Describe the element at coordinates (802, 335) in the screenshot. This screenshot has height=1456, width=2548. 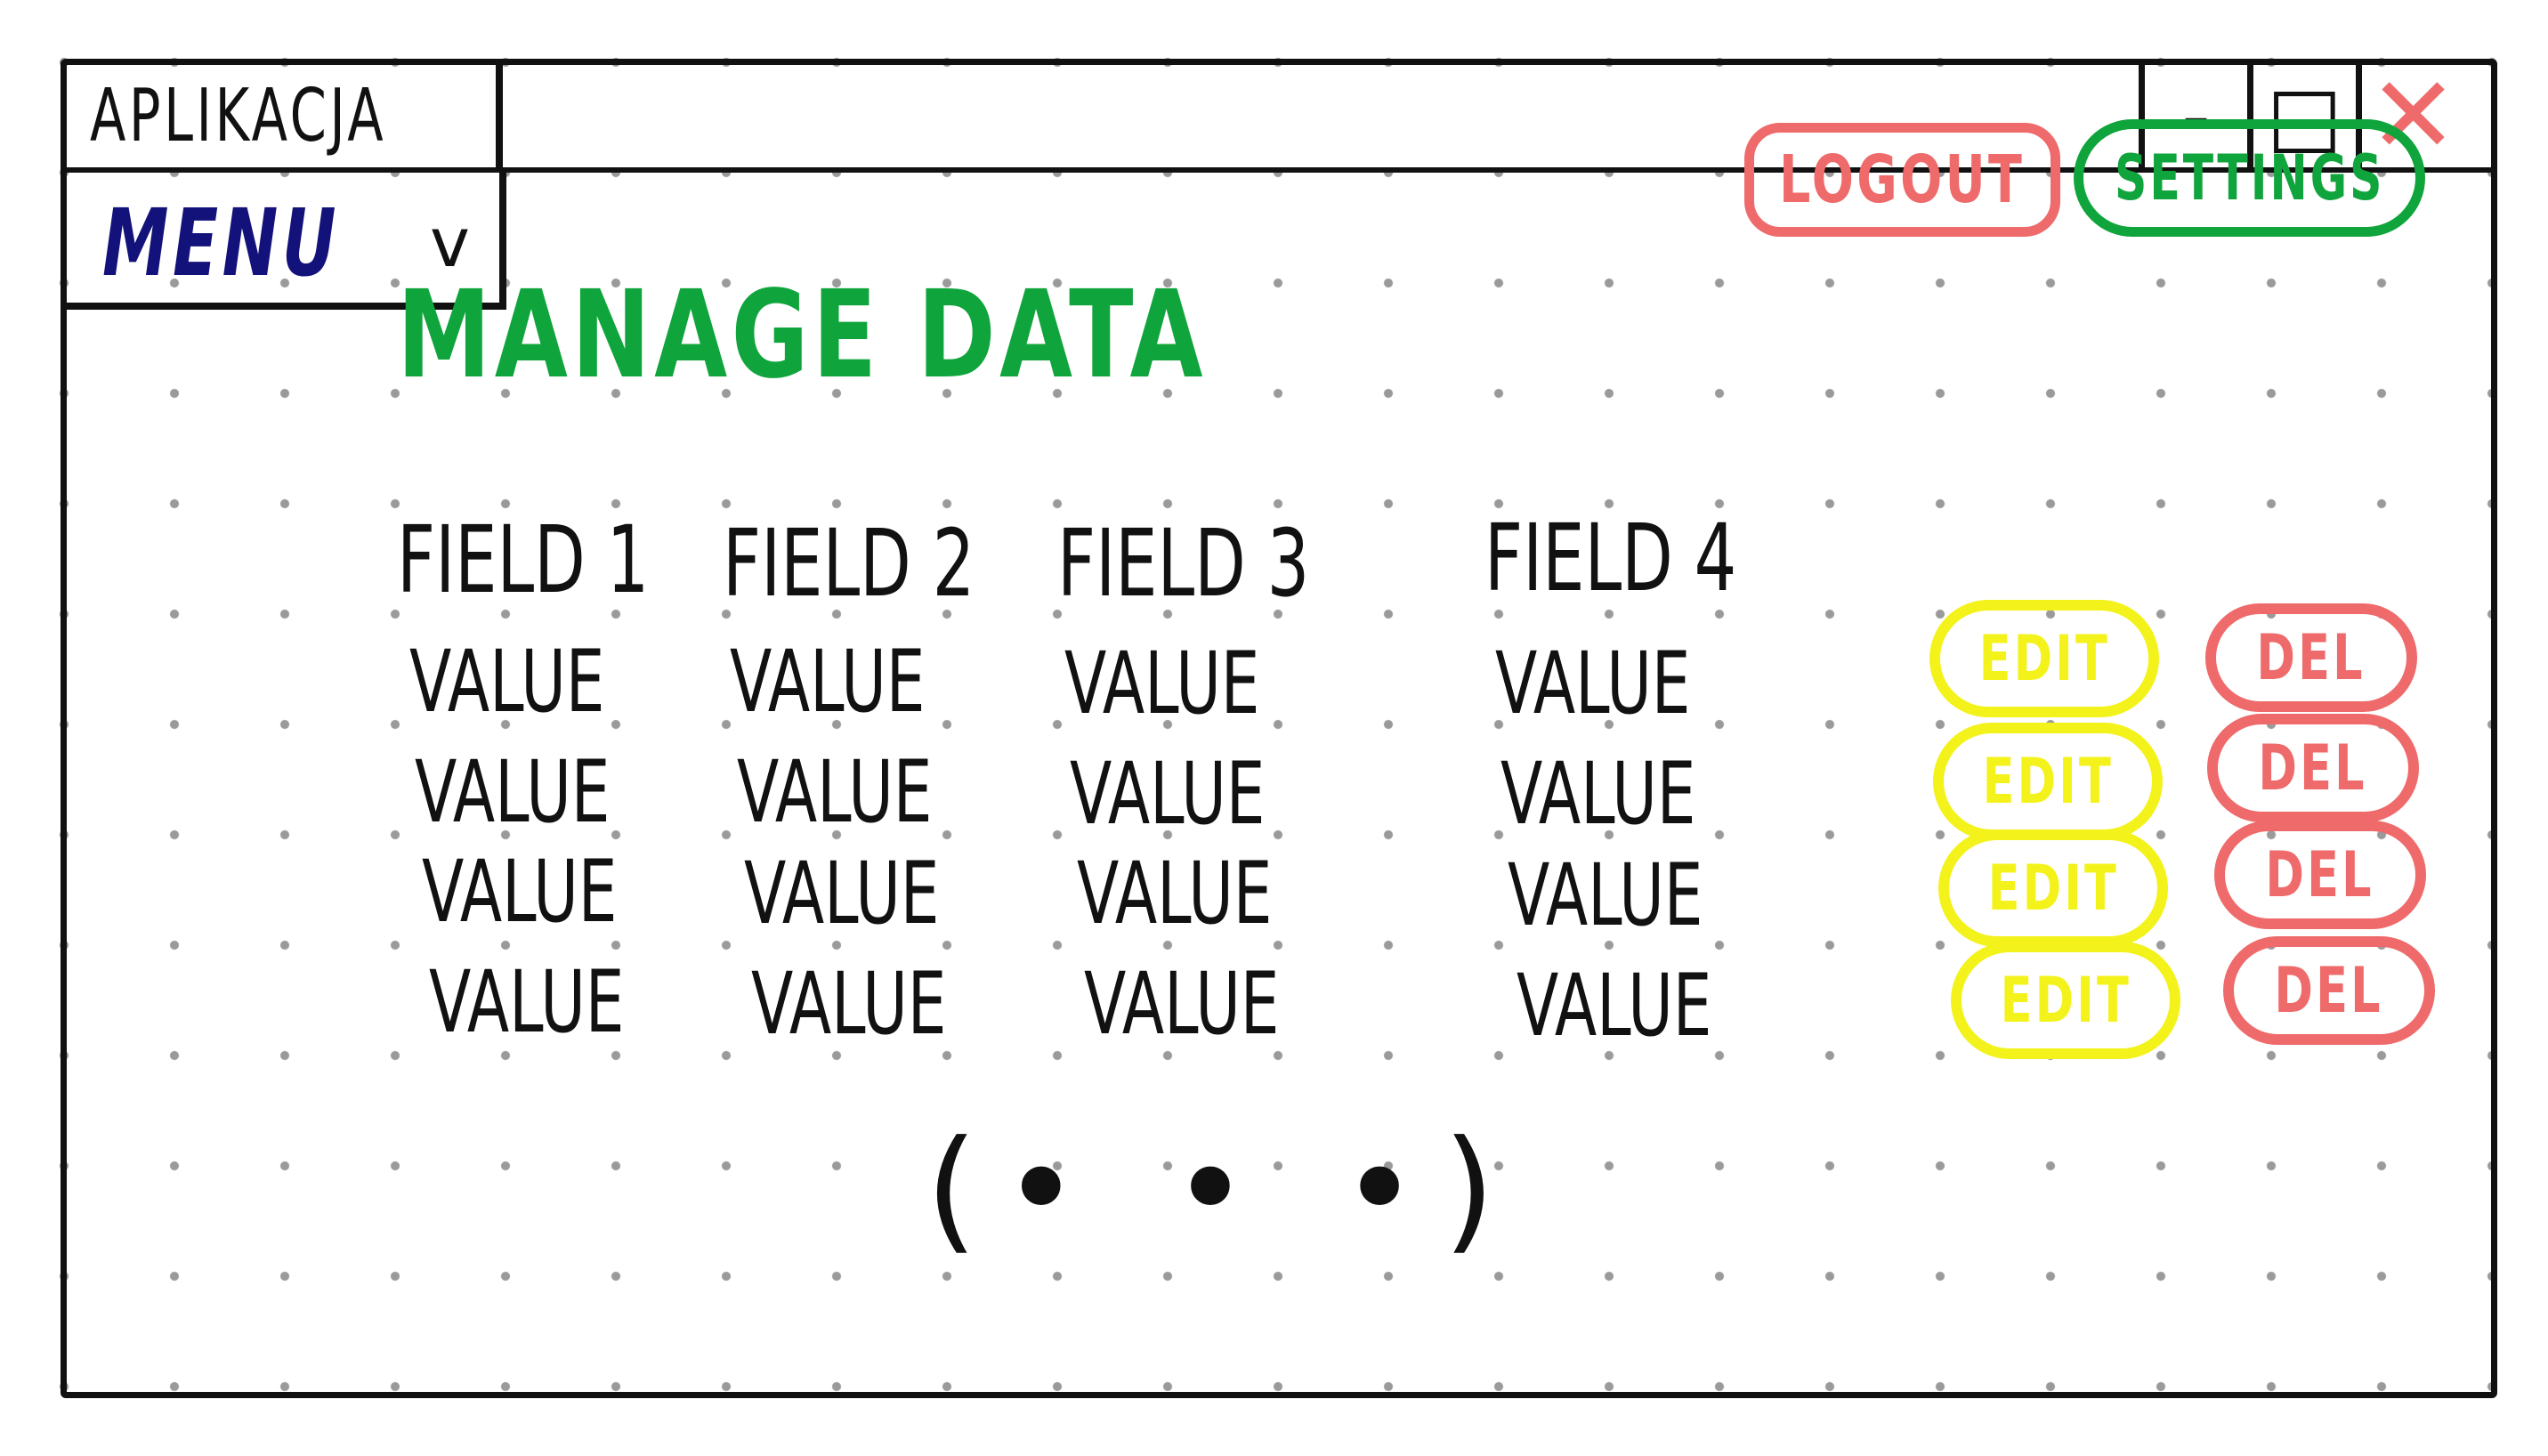
I see `page-title: MANAGE DATA` at that location.